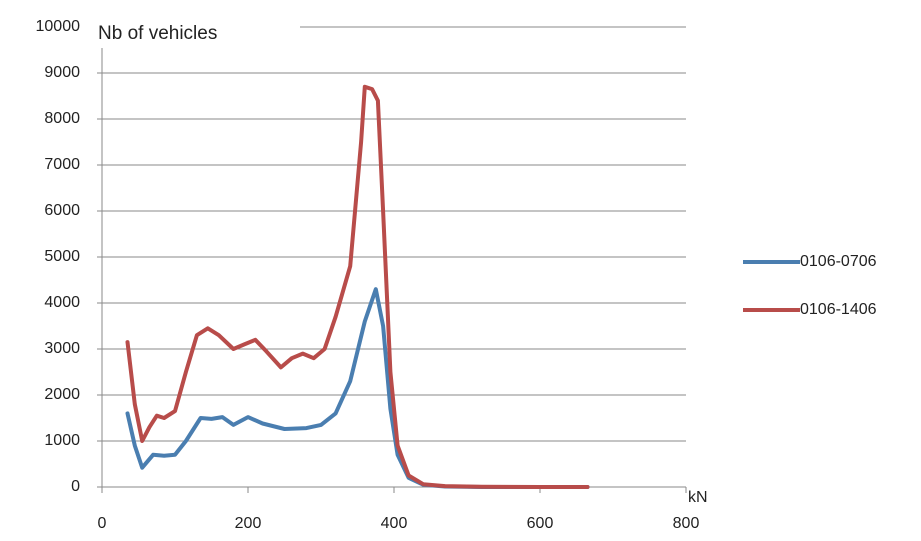  Describe the element at coordinates (157, 33) in the screenshot. I see `y-axis-label: Nb of vehicles` at that location.